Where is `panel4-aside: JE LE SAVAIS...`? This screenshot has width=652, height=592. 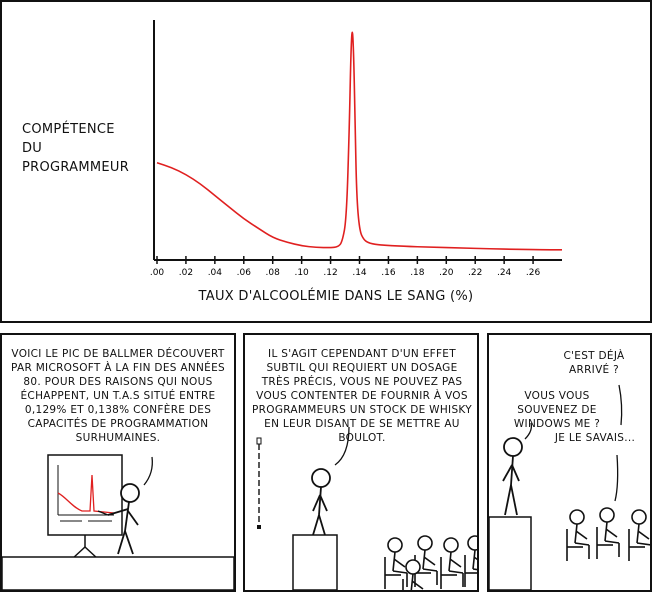
panel4-aside: JE LE SAVAIS... is located at coordinates (595, 438).